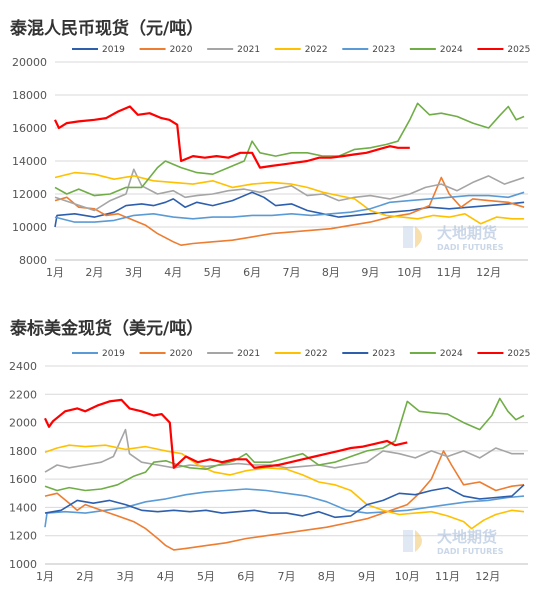 Image resolution: width=550 pixels, height=601 pixels. What do you see at coordinates (23, 507) in the screenshot?
I see `y-tick-label: 1400` at bounding box center [23, 507].